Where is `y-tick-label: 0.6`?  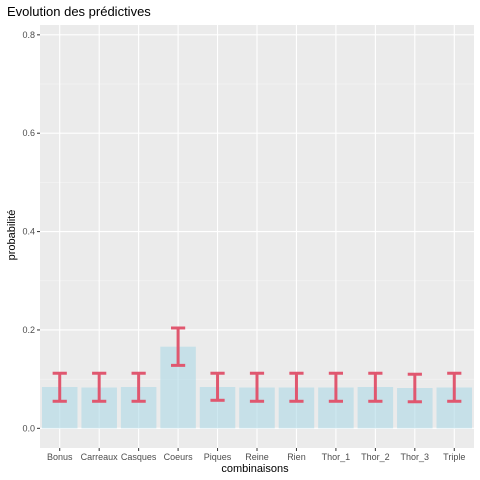 y-tick-label: 0.6 is located at coordinates (28, 133).